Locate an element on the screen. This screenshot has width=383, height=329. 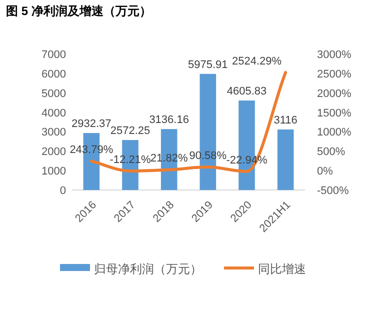
y2-tick-label: 1000% is located at coordinates (334, 132).